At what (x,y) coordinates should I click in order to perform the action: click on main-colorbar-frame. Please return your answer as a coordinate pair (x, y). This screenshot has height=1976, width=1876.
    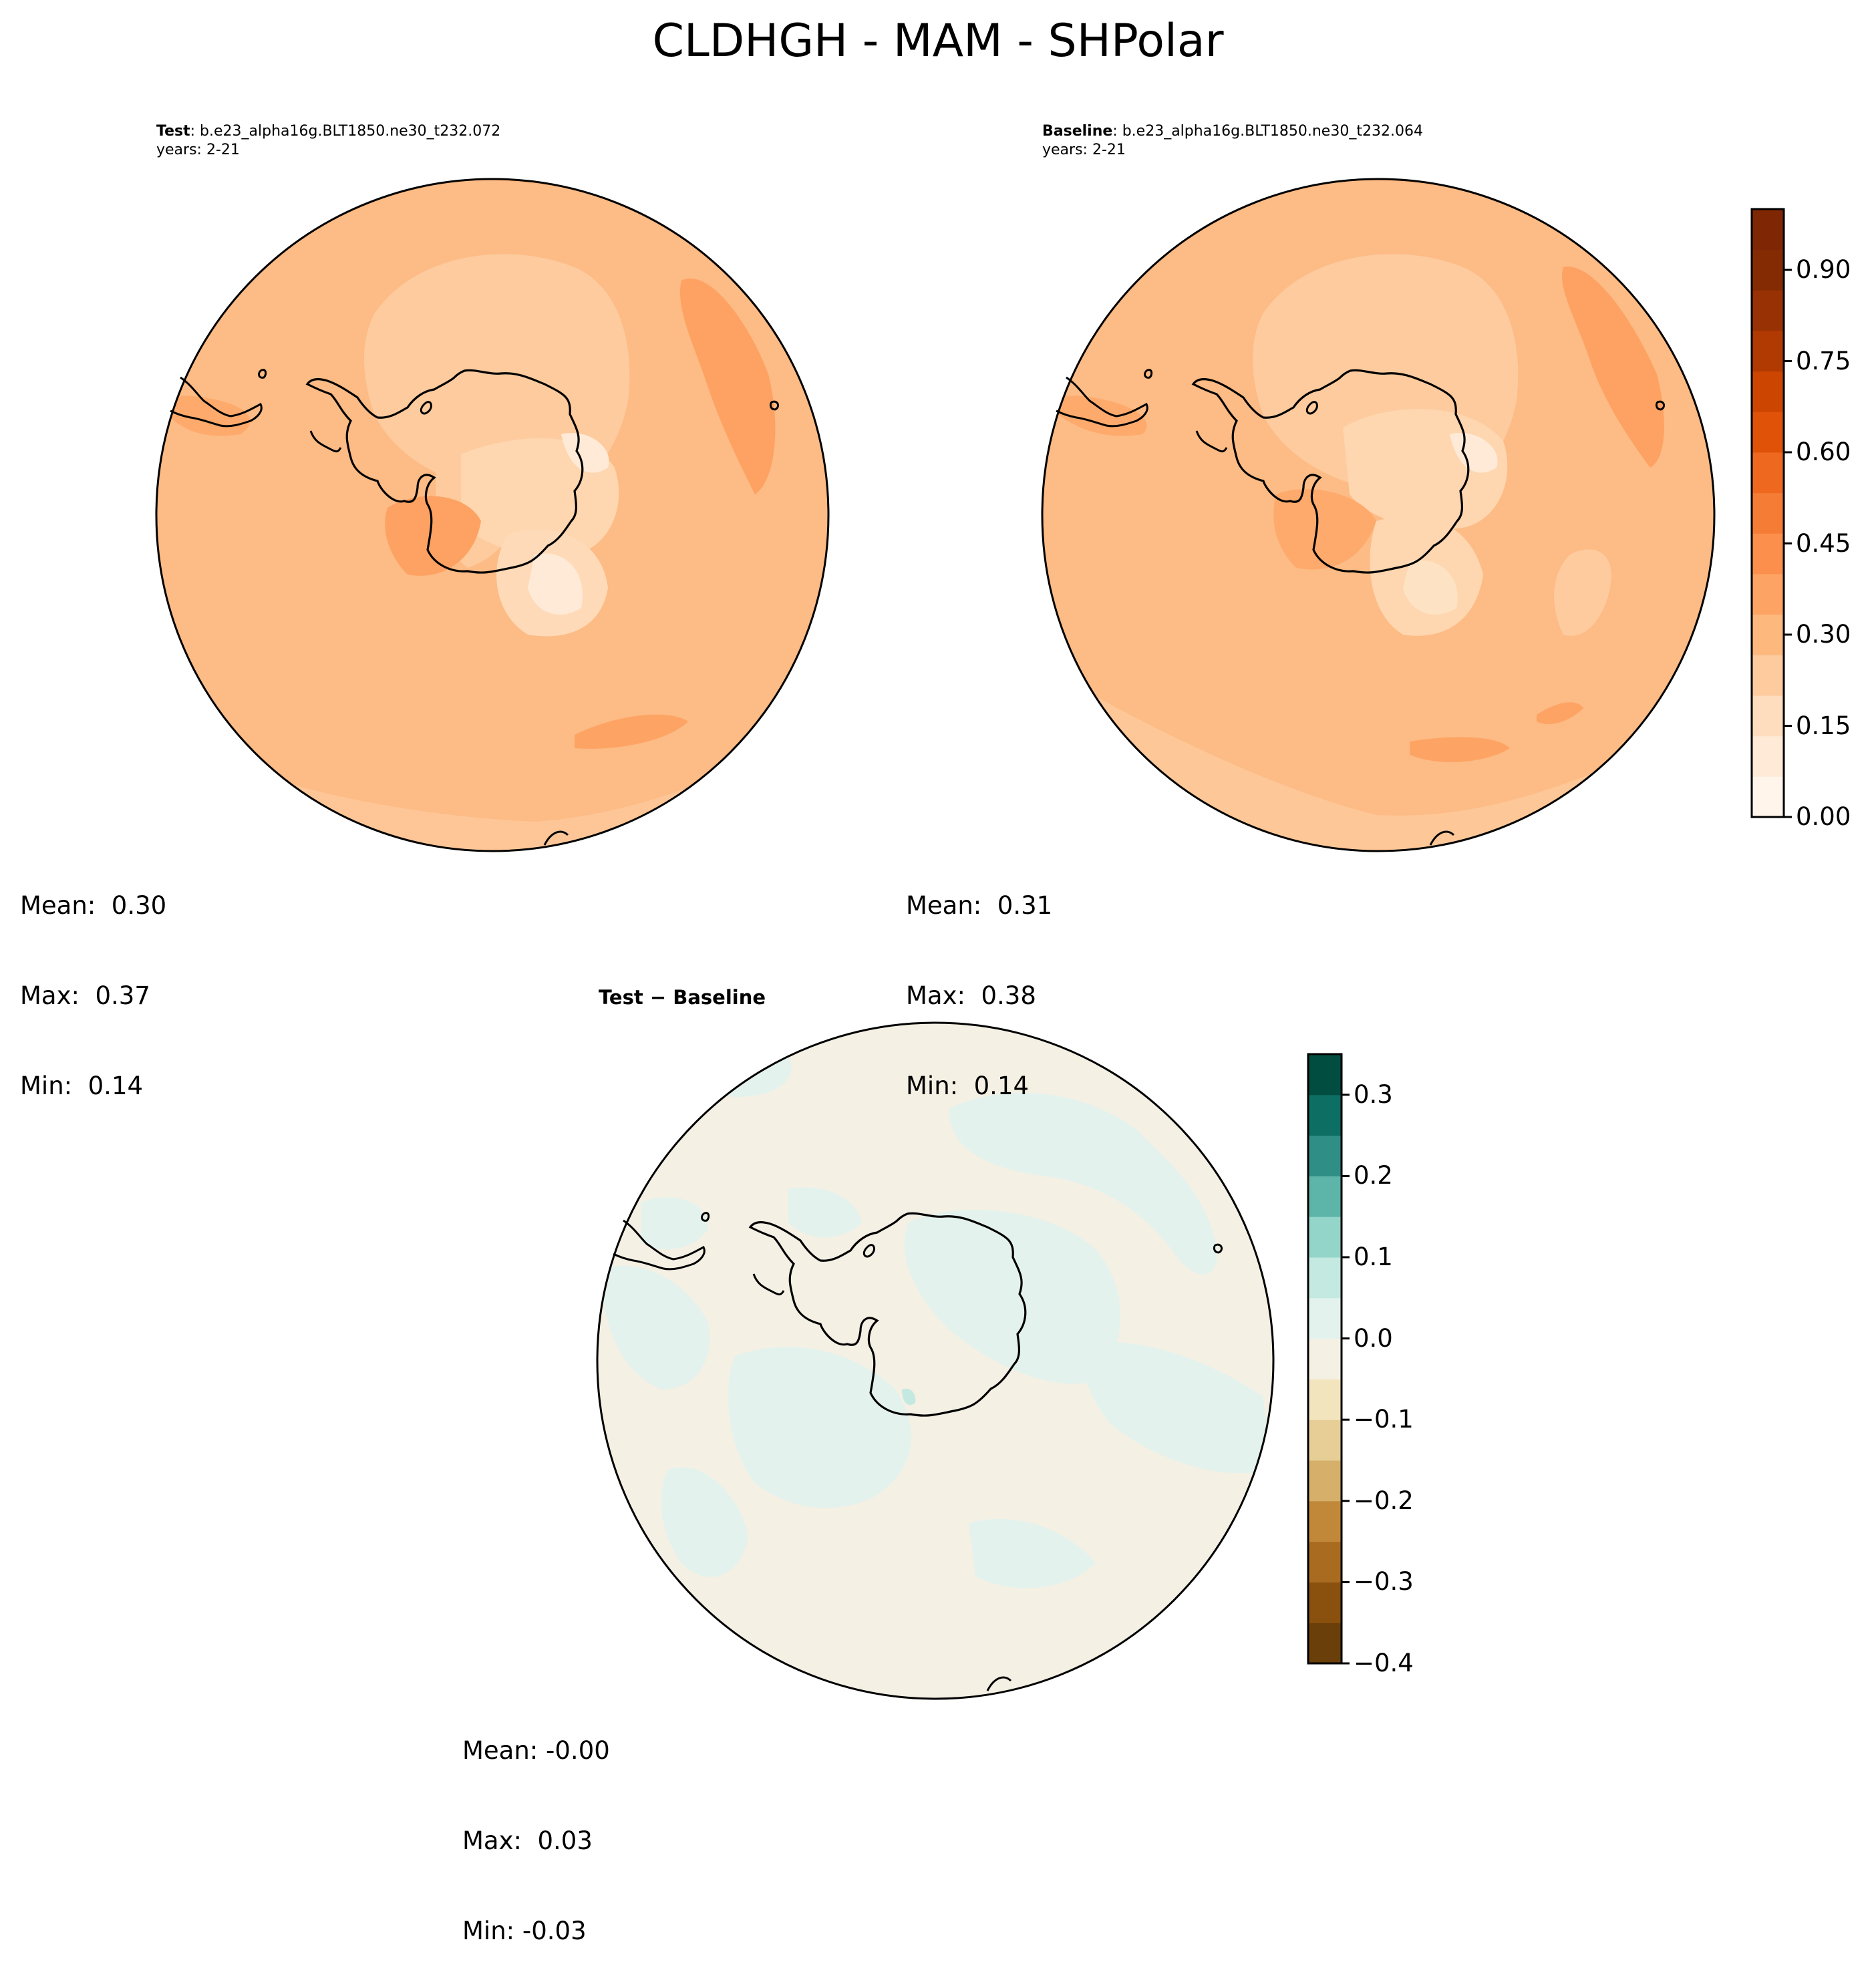
    Looking at the image, I should click on (1767, 513).